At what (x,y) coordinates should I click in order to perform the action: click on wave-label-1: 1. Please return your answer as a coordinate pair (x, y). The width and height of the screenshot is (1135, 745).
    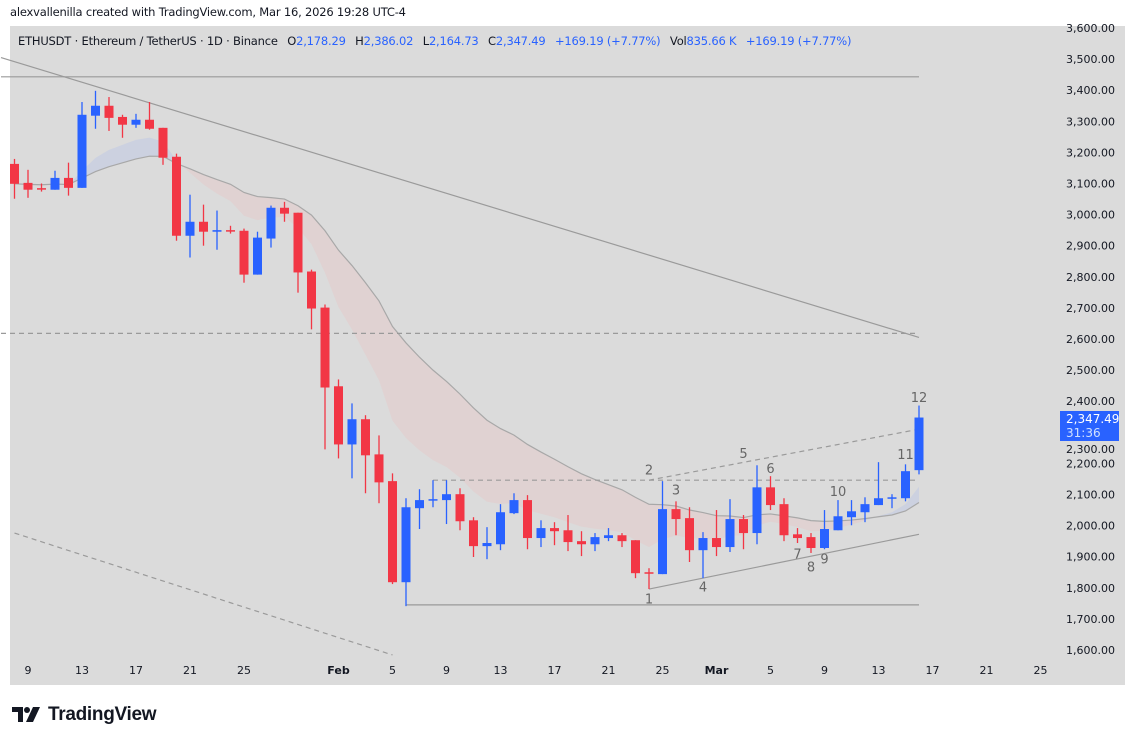
    Looking at the image, I should click on (649, 599).